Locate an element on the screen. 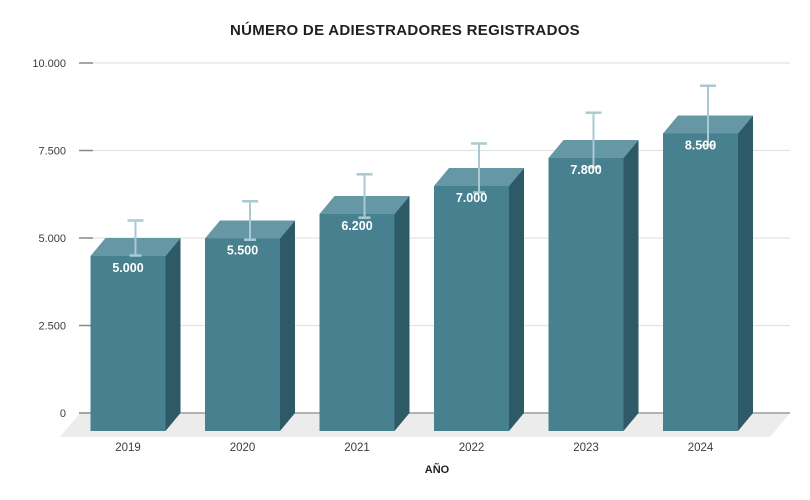 The width and height of the screenshot is (810, 500). x-axis-category-label: 2019 is located at coordinates (128, 448).